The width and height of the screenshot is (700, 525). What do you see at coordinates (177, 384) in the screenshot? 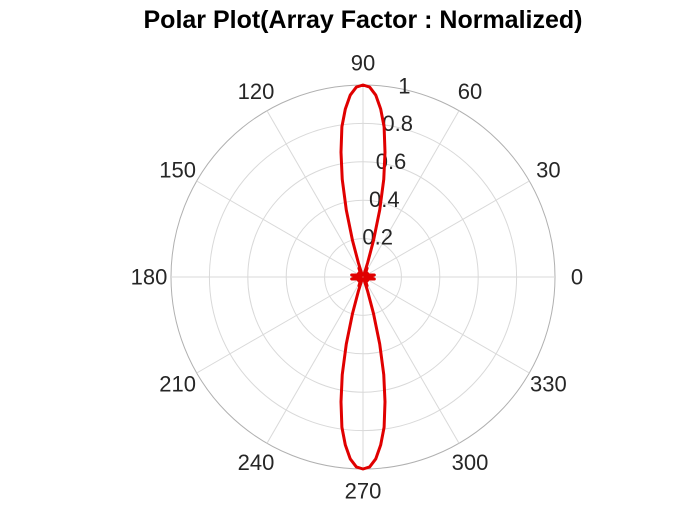
I see `theta-tick-label: 210` at bounding box center [177, 384].